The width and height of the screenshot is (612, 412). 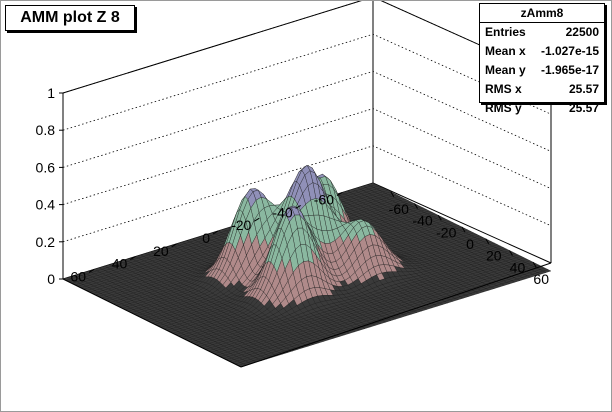 I want to click on floor-front-left-edge, so click(x=152, y=323).